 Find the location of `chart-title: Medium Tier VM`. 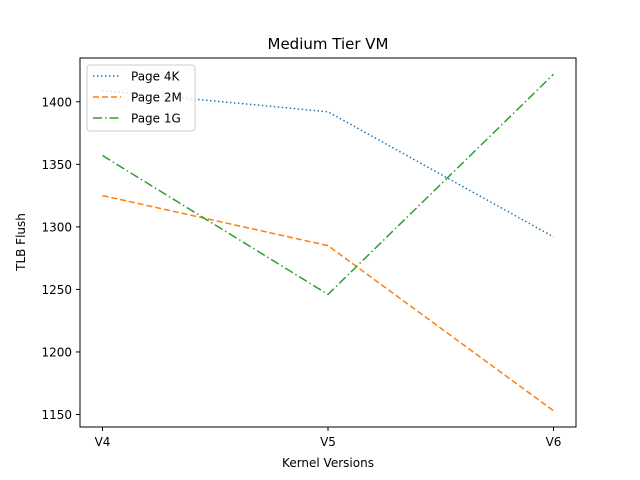

chart-title: Medium Tier VM is located at coordinates (328, 44).